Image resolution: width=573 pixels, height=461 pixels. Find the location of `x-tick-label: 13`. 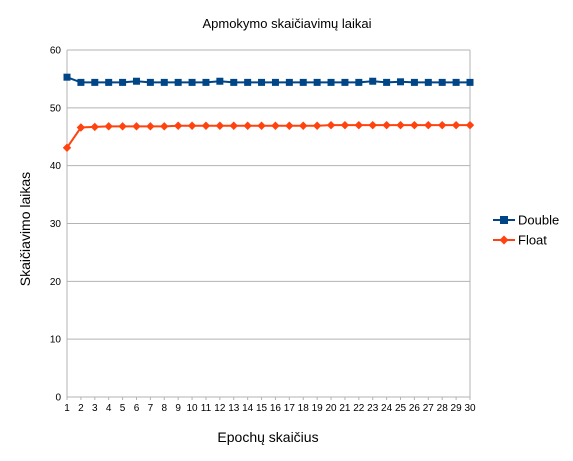

x-tick-label: 13 is located at coordinates (234, 408).